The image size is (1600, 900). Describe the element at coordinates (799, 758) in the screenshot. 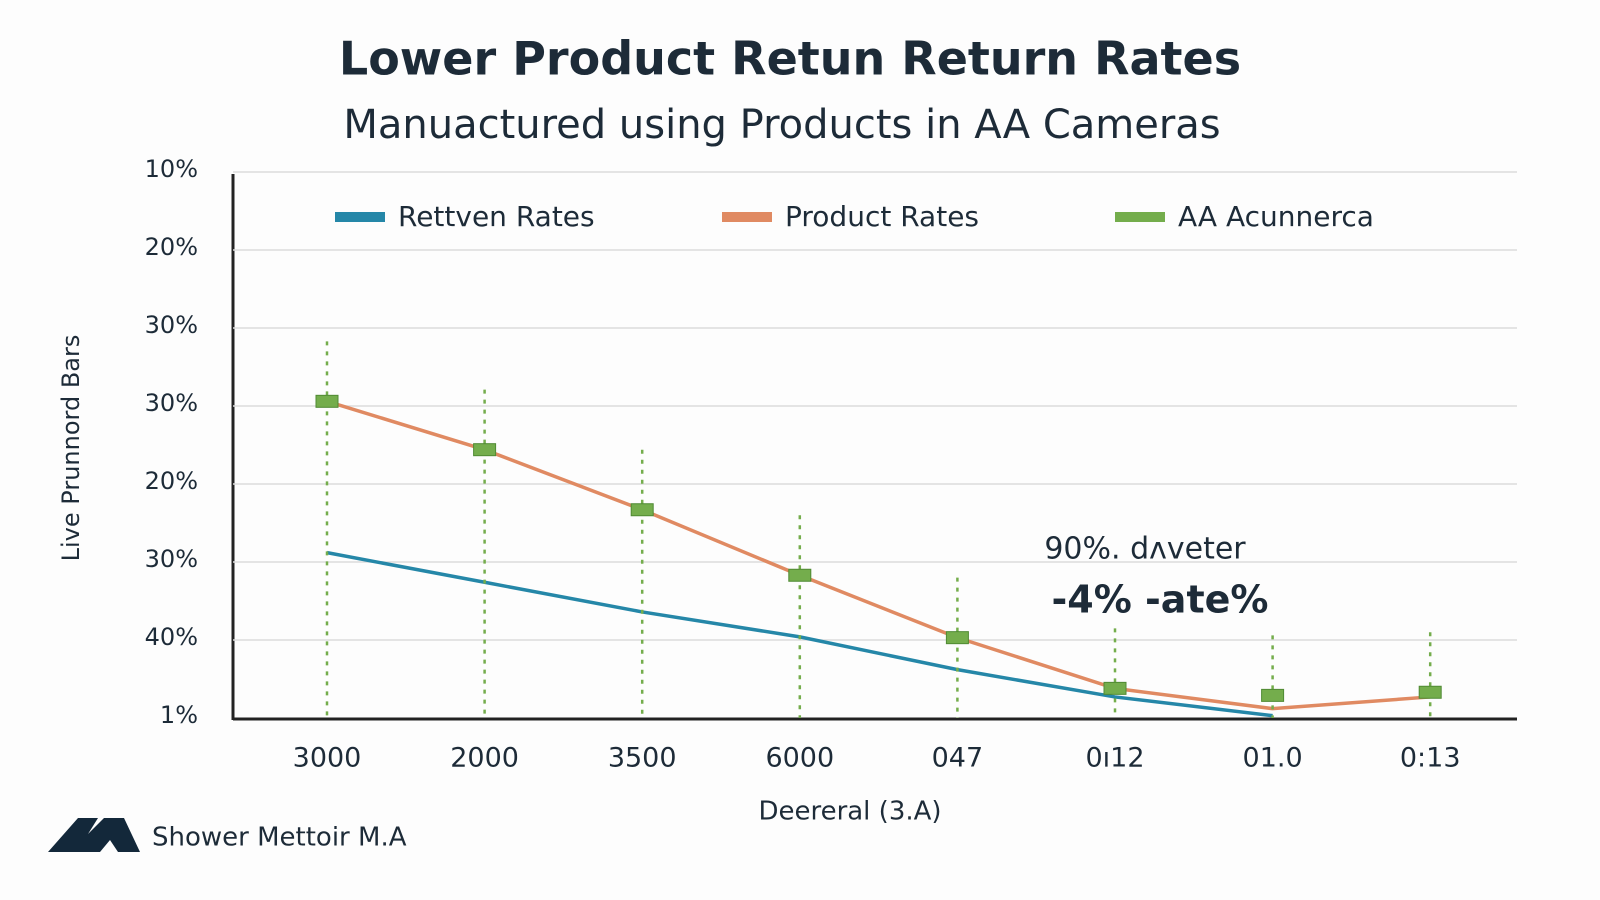

I see `x-tick-label: 6000` at that location.